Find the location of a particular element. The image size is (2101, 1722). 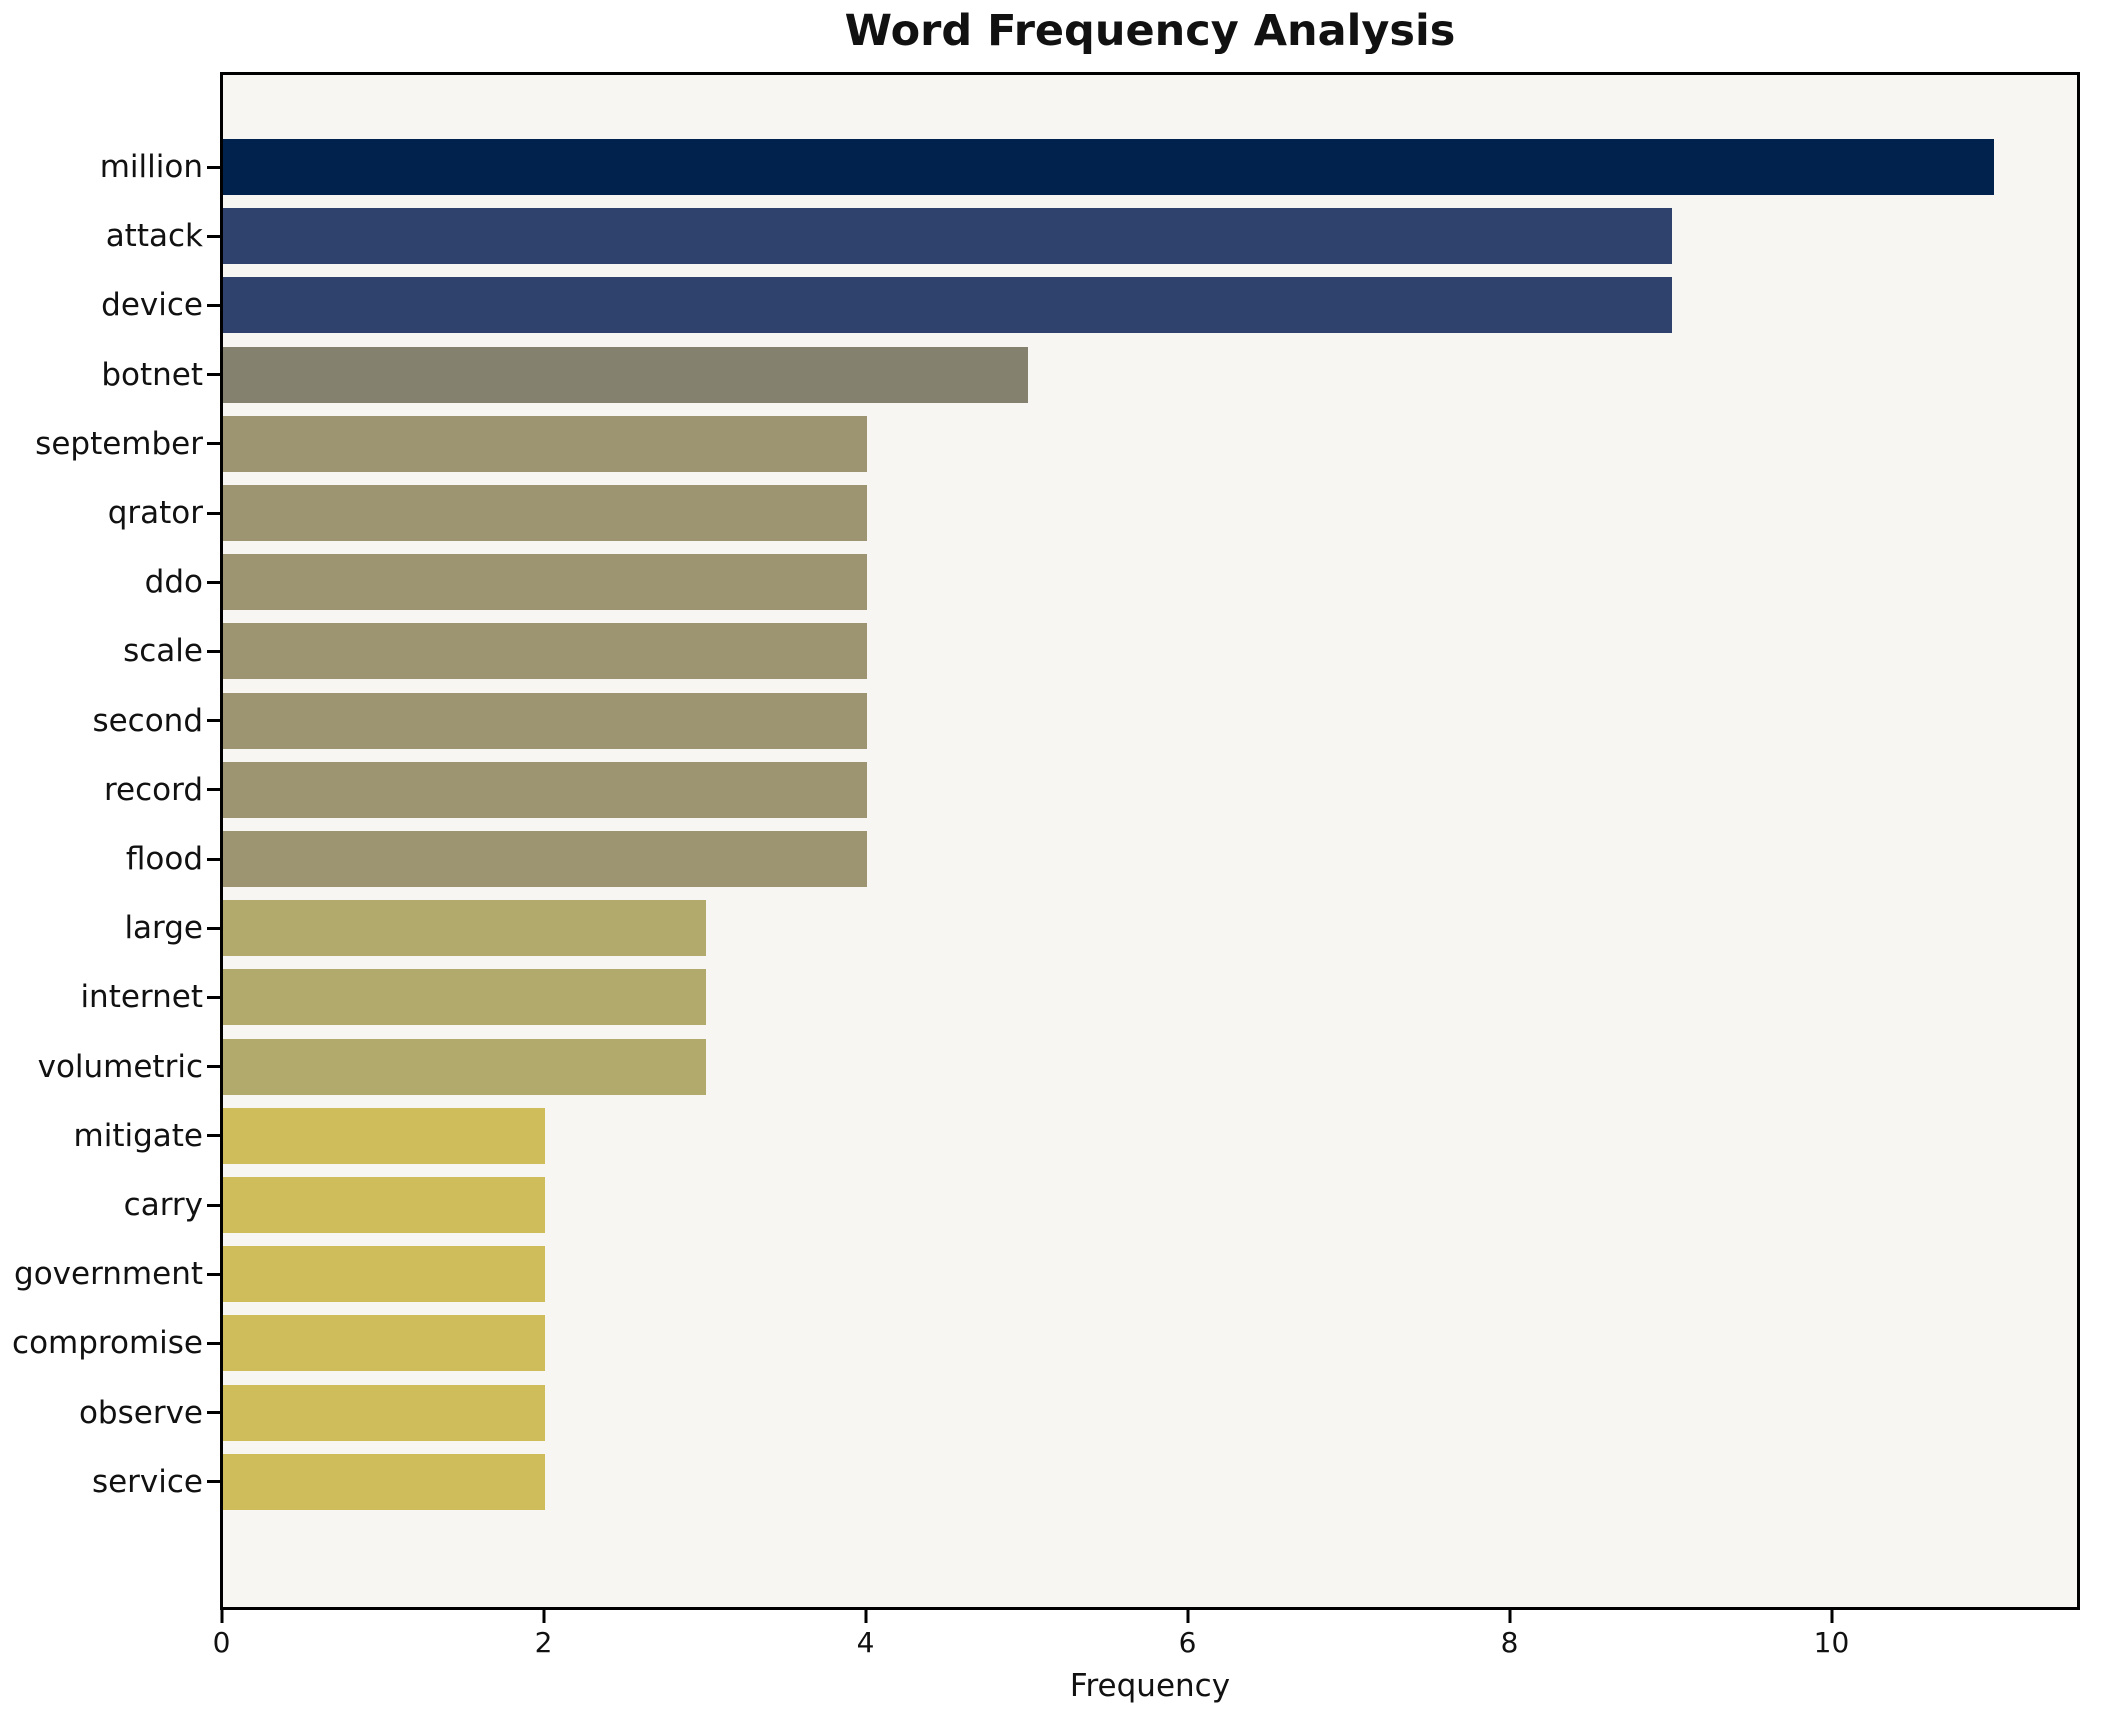

bar-botnet is located at coordinates (625, 374).